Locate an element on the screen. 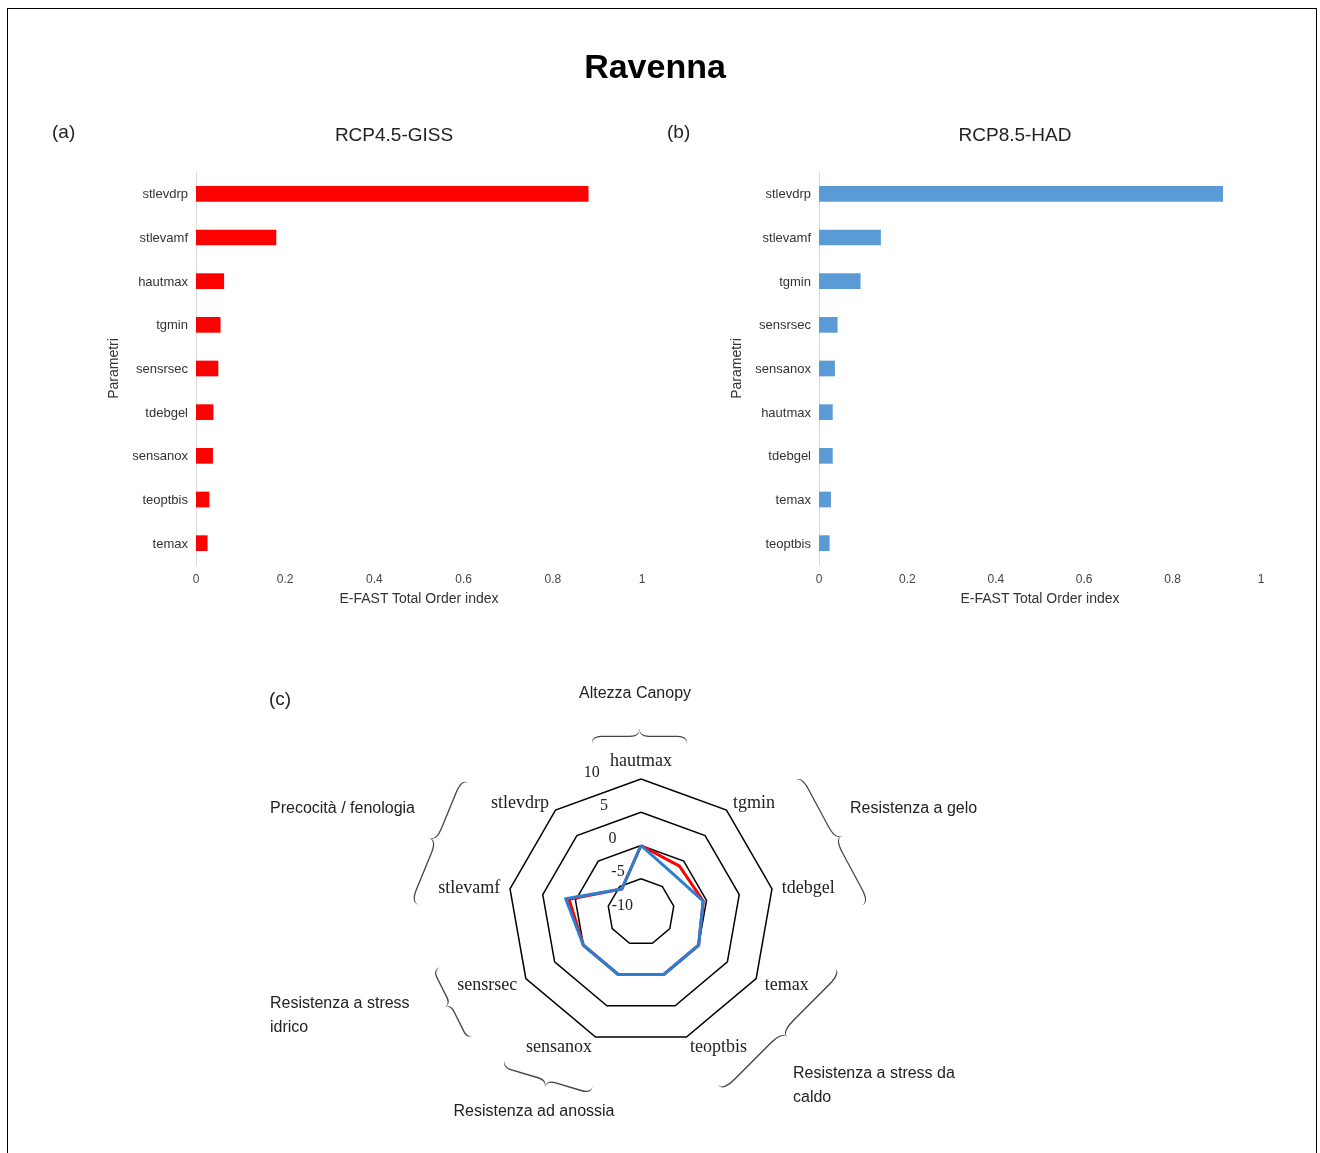 The width and height of the screenshot is (1320, 1153). spoke-label: stlevdrp is located at coordinates (520, 802).